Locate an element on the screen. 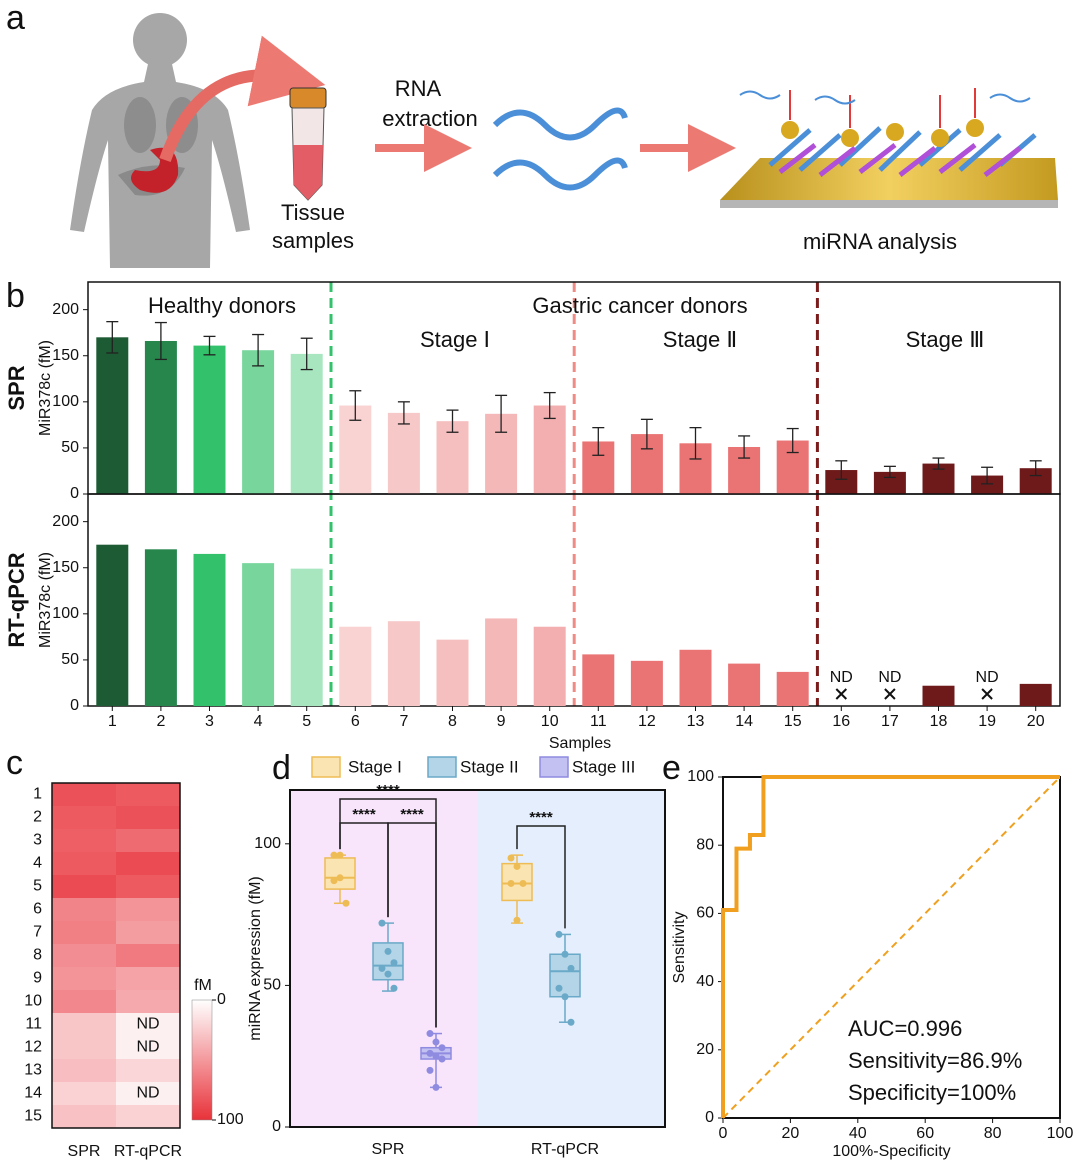 Image resolution: width=1080 pixels, height=1165 pixels. molecules is located at coordinates (888, 132).